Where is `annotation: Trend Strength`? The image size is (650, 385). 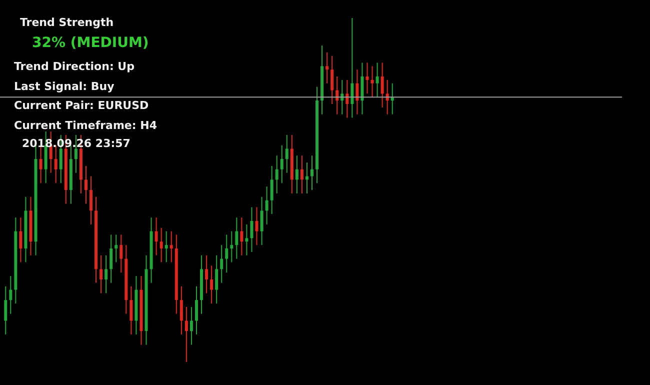 annotation: Trend Strength is located at coordinates (67, 22).